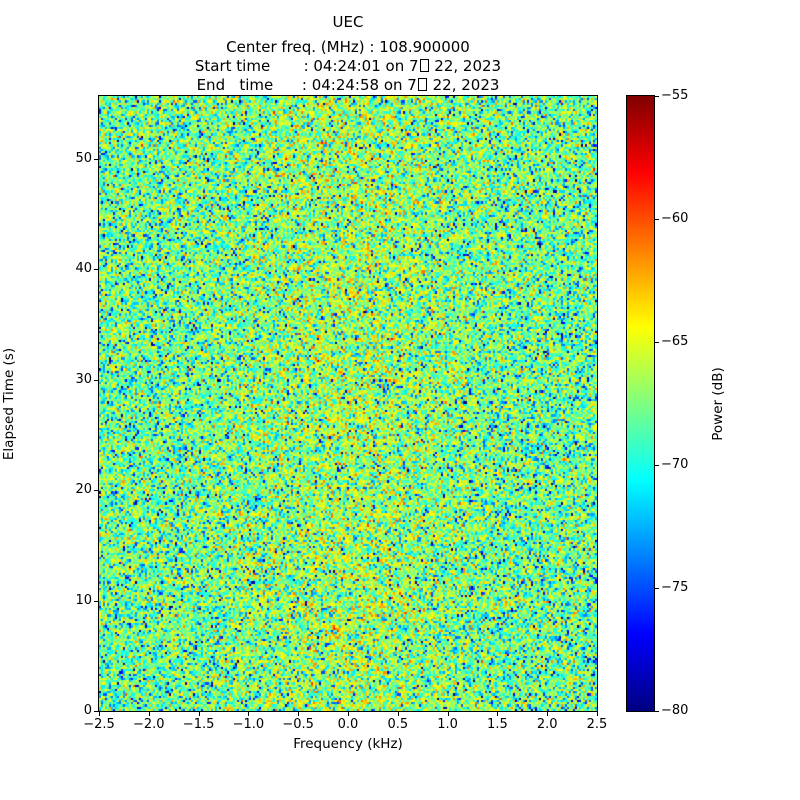  I want to click on x-tick-label: 1.5, so click(497, 724).